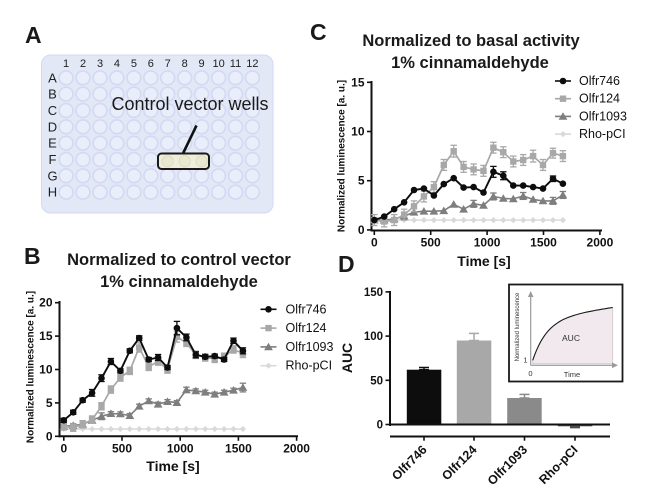 This screenshot has width=650, height=504. Describe the element at coordinates (52, 143) in the screenshot. I see `svg-text: E` at that location.